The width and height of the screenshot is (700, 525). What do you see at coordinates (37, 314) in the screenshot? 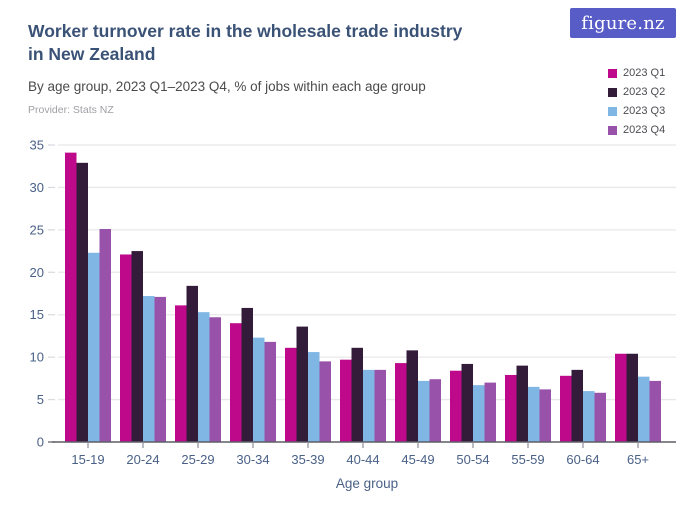
I see `y-axis-tick-label: 15` at bounding box center [37, 314].